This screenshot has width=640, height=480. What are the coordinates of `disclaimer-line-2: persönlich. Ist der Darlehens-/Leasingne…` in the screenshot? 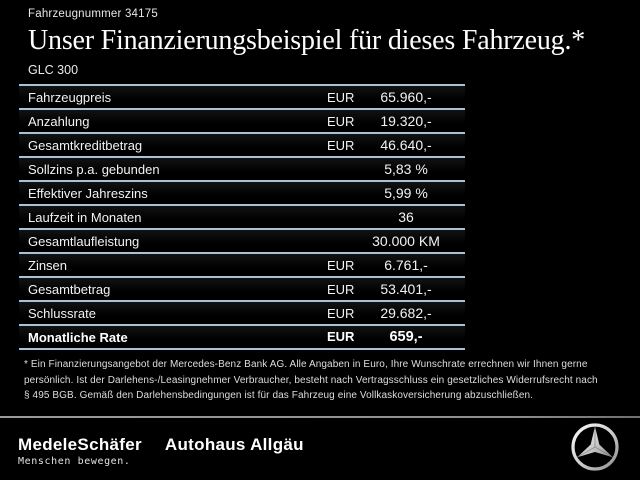 It's located at (311, 380).